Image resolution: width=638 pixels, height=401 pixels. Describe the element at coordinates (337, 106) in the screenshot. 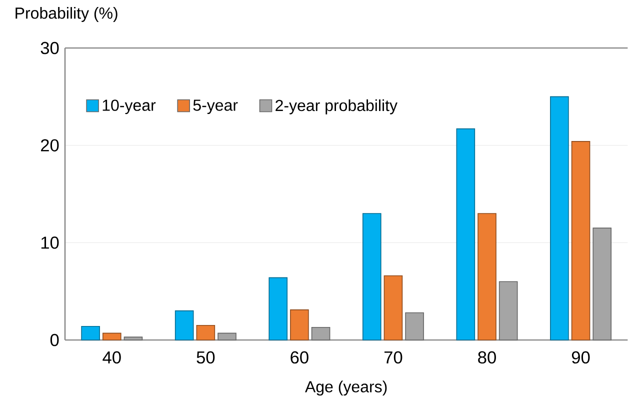

I see `legend-label: 2-year probability` at that location.